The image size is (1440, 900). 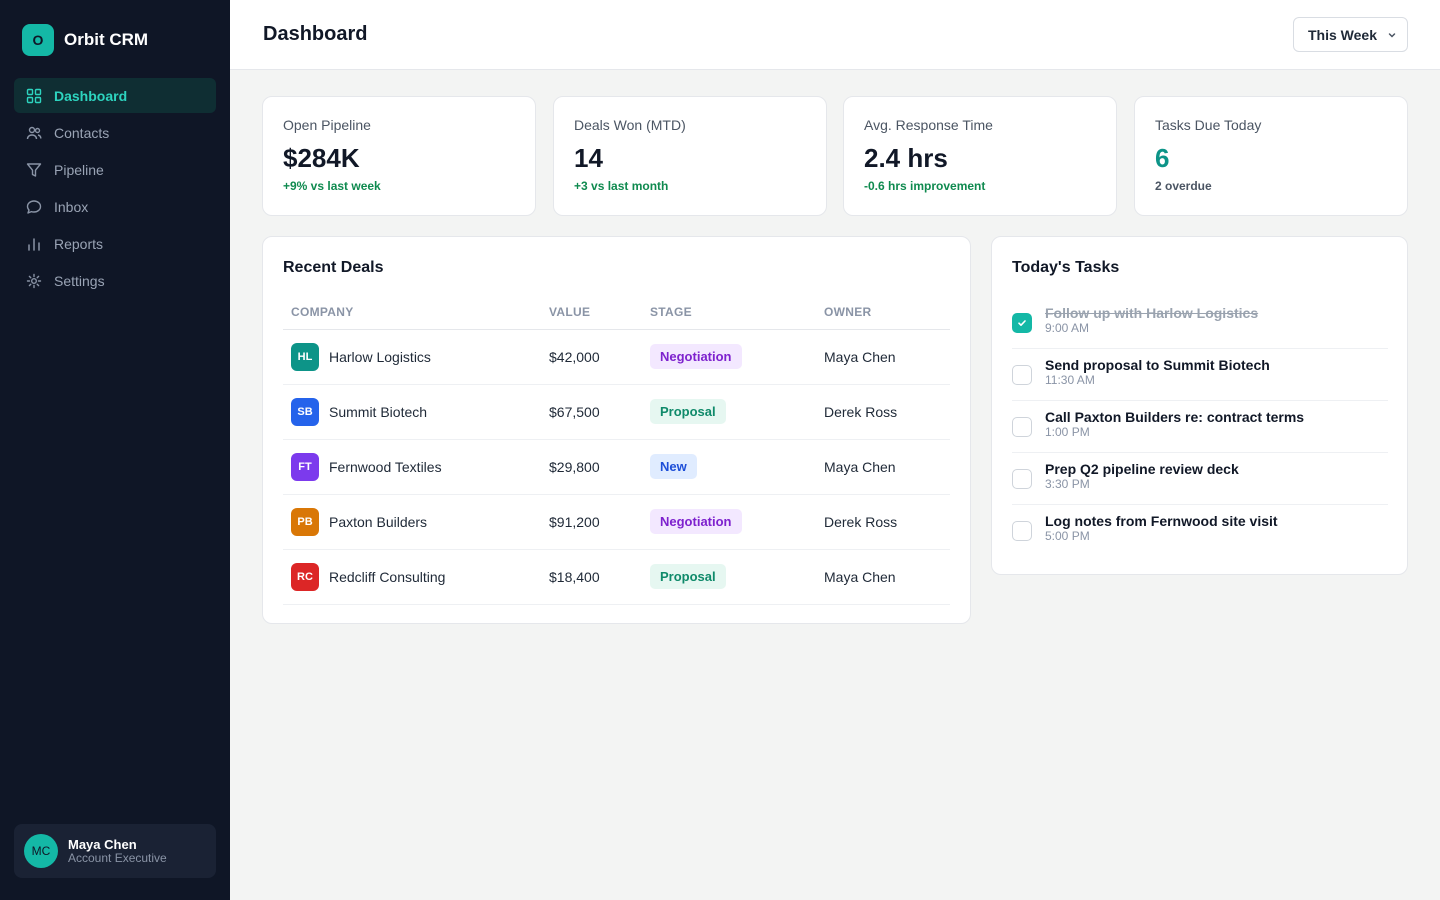 I want to click on task-title: Send proposal to Summit Biotech, so click(x=1157, y=365).